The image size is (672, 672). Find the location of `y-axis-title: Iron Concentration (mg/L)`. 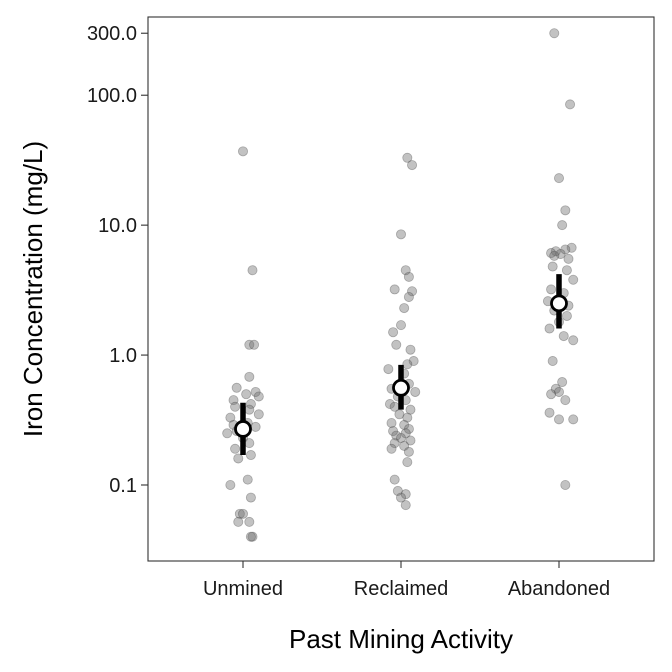

y-axis-title: Iron Concentration (mg/L) is located at coordinates (33, 289).